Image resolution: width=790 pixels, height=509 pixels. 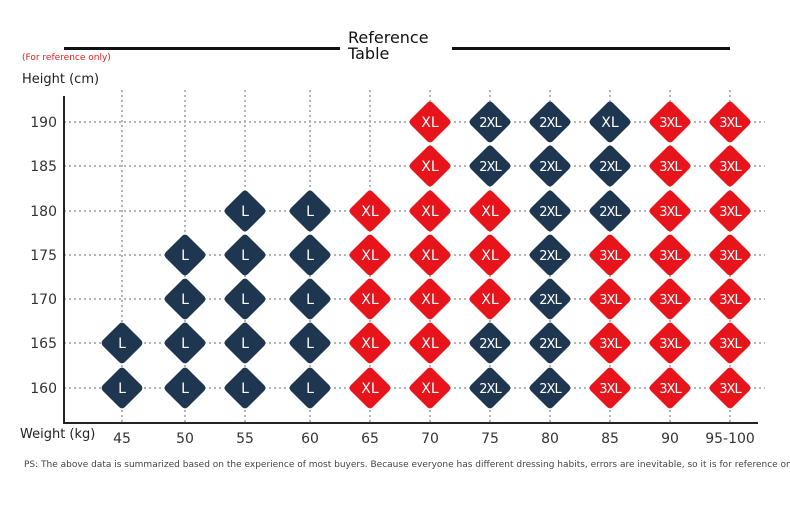 I want to click on x-tick-label: 80, so click(x=550, y=439).